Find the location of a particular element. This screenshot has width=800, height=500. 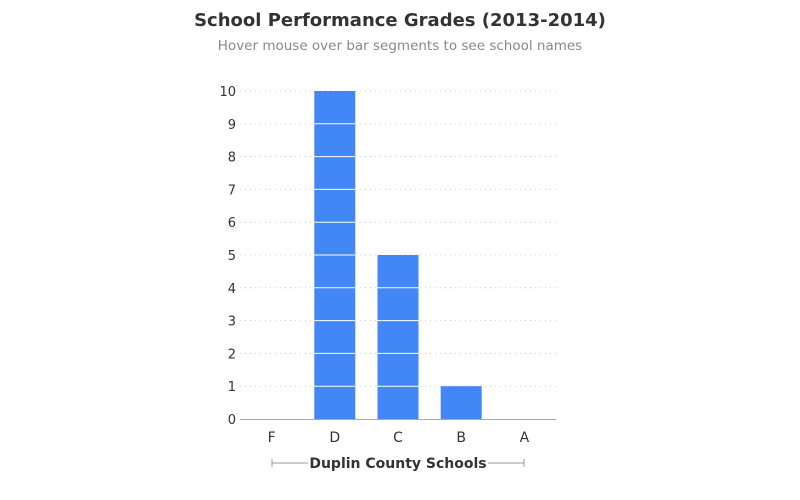

x-axis-title-group: Duplin County Schools is located at coordinates (398, 464).